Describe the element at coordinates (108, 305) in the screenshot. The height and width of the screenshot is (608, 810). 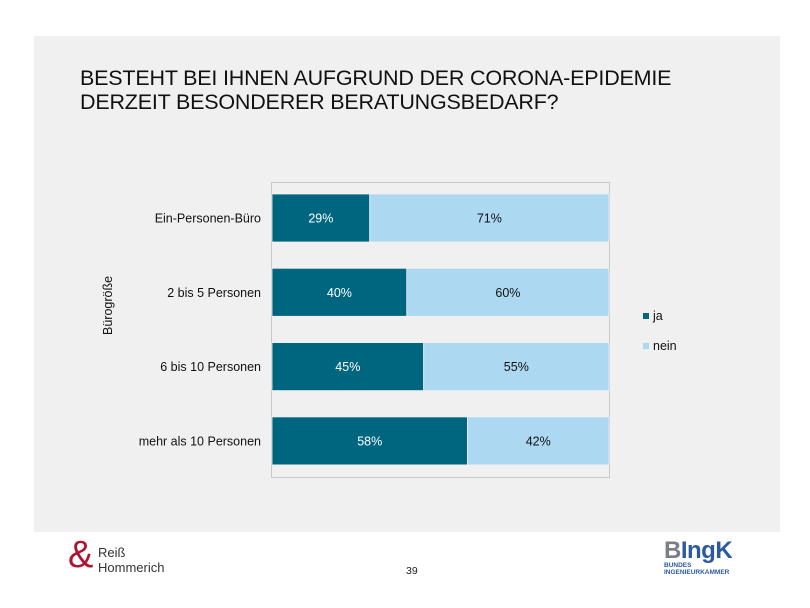
I see `y-axis-label: Bürogröße` at that location.